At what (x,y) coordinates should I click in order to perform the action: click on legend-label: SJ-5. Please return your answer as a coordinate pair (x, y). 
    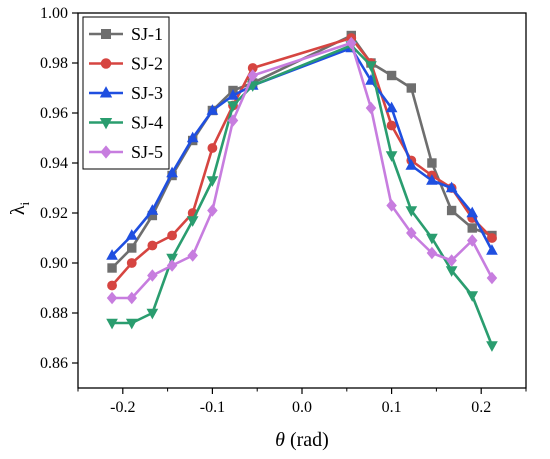
    Looking at the image, I should click on (147, 152).